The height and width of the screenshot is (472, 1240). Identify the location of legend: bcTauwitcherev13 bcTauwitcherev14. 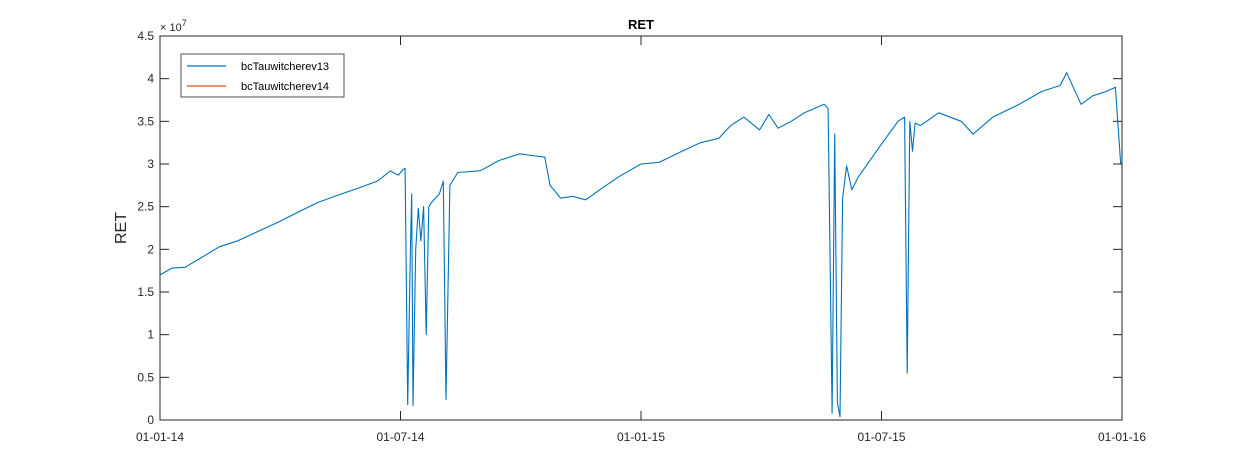
(262, 75).